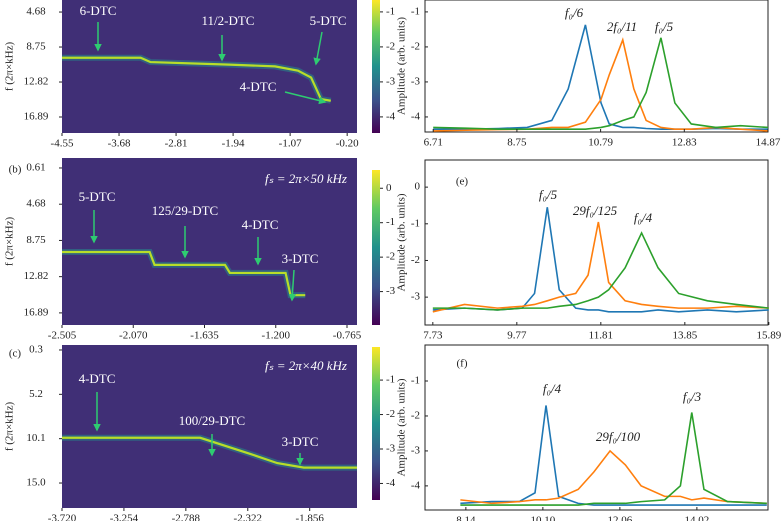  I want to click on annotation: f₀/6, so click(574, 12).